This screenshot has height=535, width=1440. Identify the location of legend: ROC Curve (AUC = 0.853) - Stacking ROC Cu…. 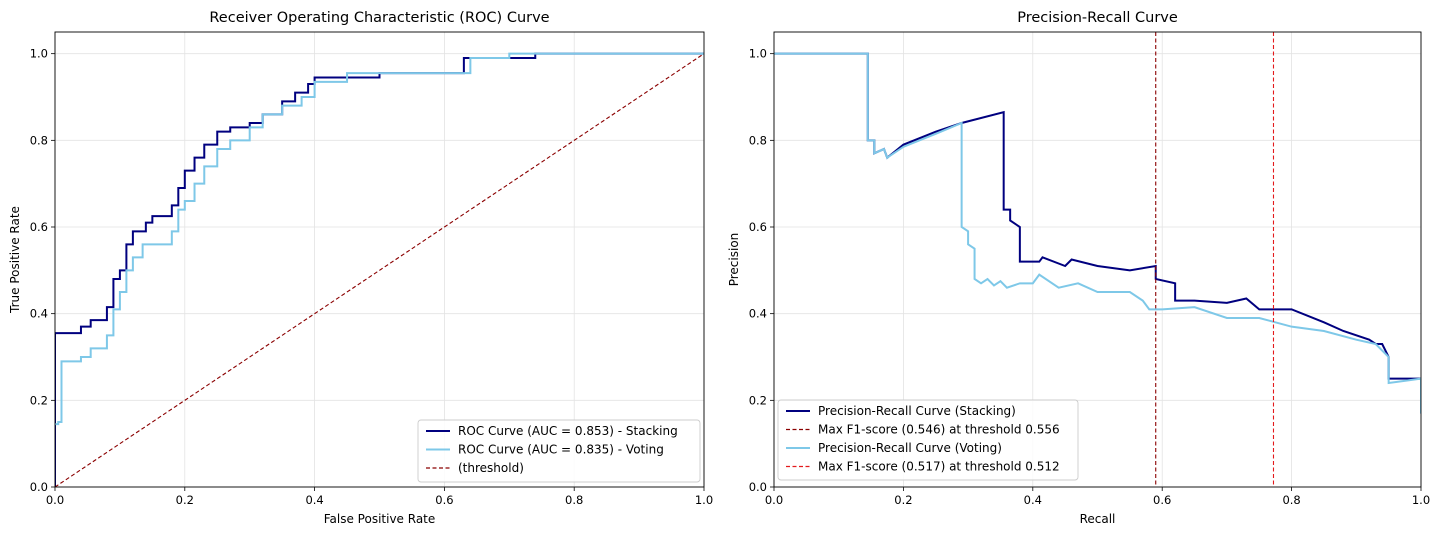
(559, 451).